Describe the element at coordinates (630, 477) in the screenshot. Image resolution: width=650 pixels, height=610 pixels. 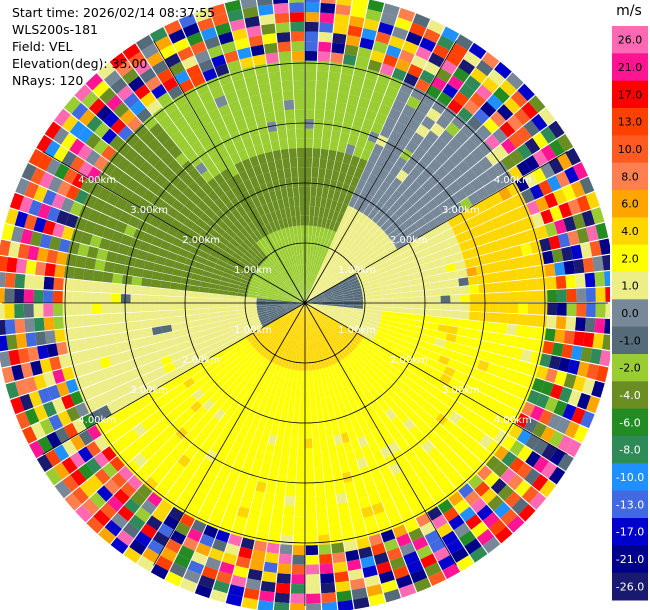
I see `colorbar-tick-label: -10.0` at that location.